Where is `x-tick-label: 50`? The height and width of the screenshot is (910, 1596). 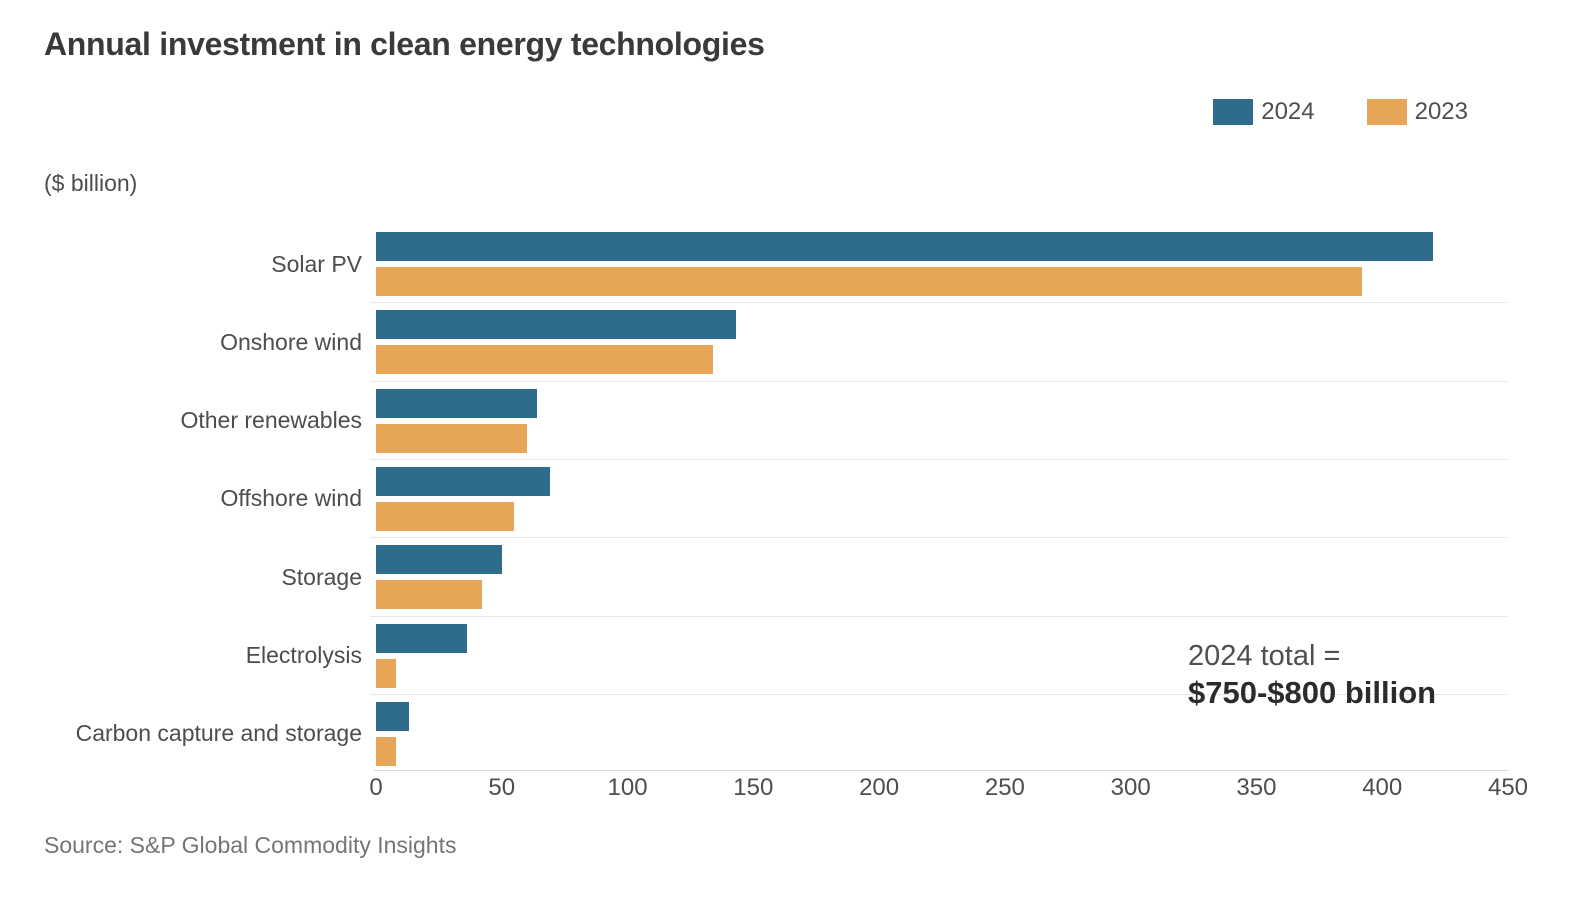 x-tick-label: 50 is located at coordinates (502, 787).